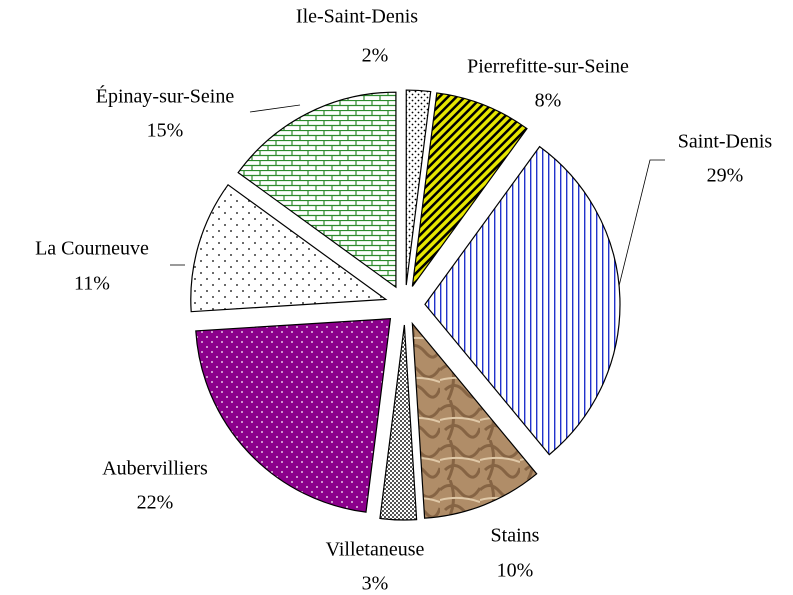 This screenshot has width=793, height=595. I want to click on value-label: 15%, so click(165, 131).